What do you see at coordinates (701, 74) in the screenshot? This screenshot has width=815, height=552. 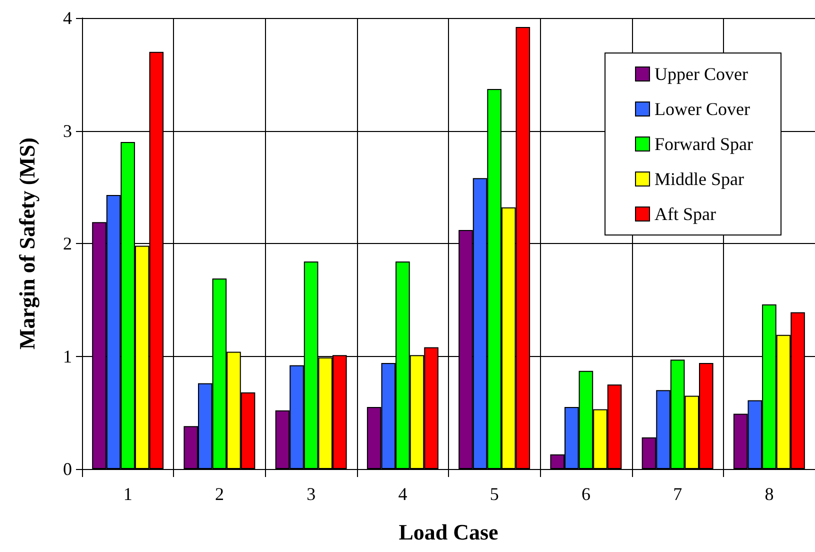 I see `legend-label: Upper Cover` at bounding box center [701, 74].